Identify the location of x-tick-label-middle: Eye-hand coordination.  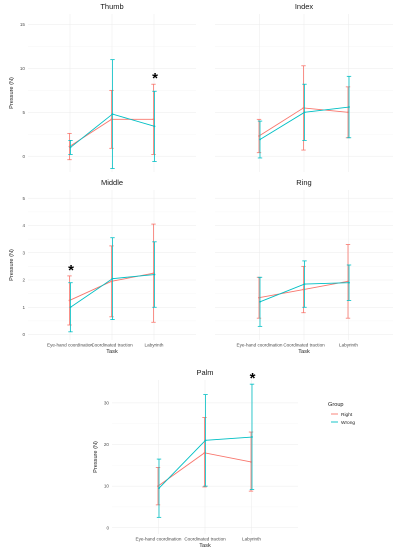
(70, 345).